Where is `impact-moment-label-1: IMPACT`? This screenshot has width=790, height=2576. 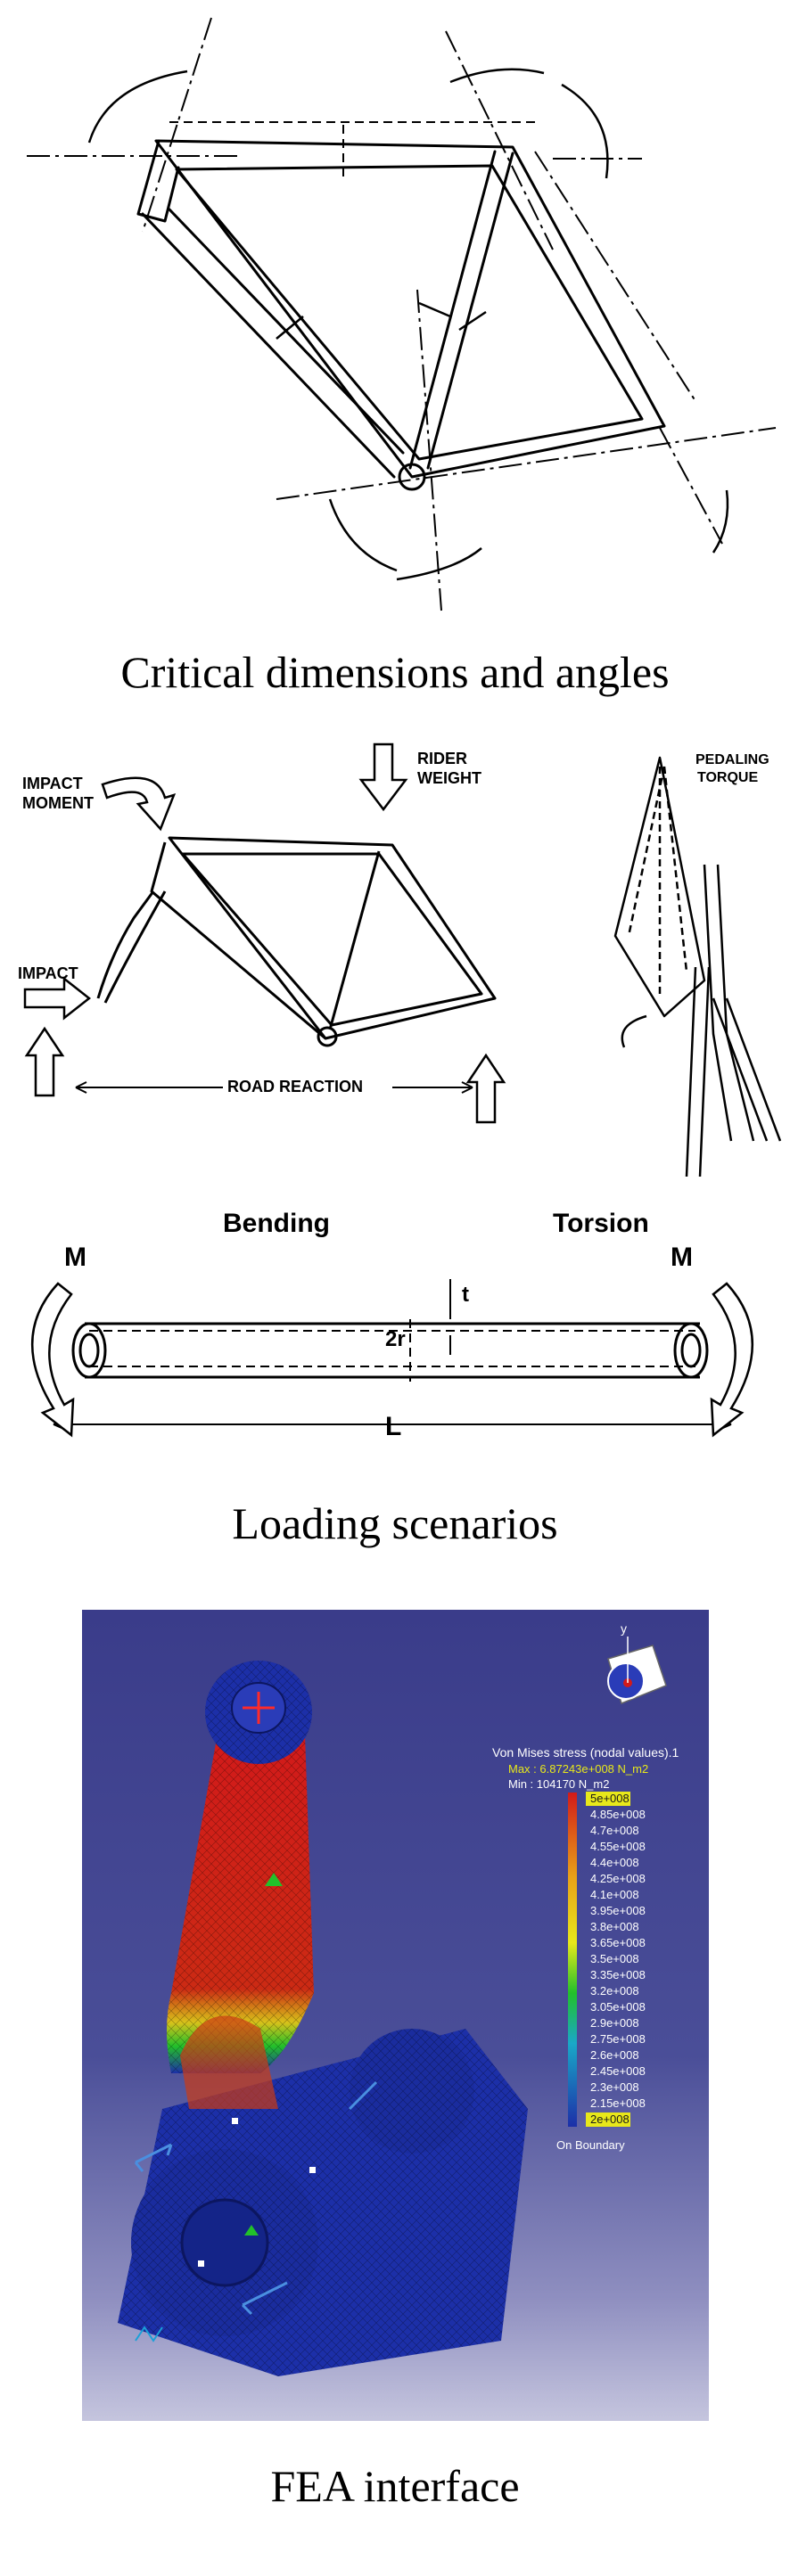
impact-moment-label-1: IMPACT is located at coordinates (52, 784).